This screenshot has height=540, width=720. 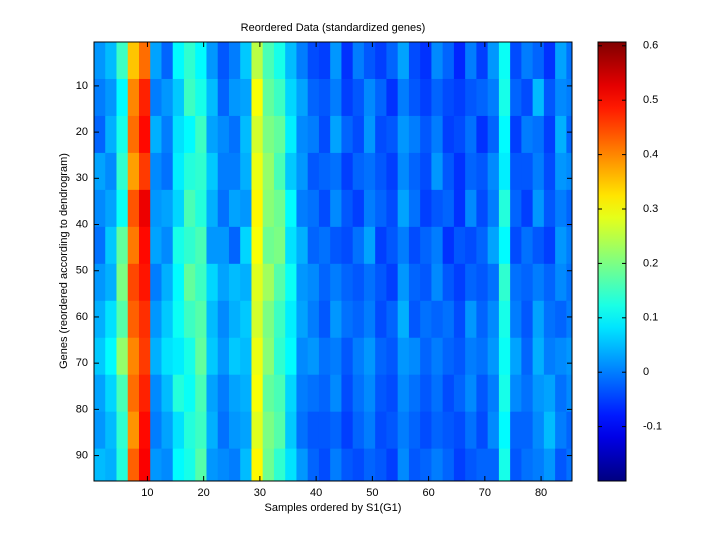 What do you see at coordinates (260, 493) in the screenshot?
I see `x-tick-label: 30` at bounding box center [260, 493].